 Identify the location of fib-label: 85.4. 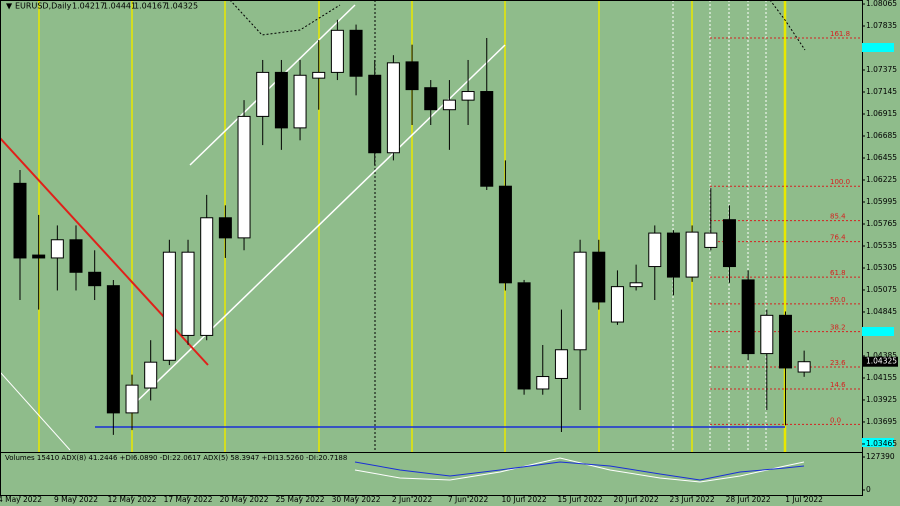
(838, 217).